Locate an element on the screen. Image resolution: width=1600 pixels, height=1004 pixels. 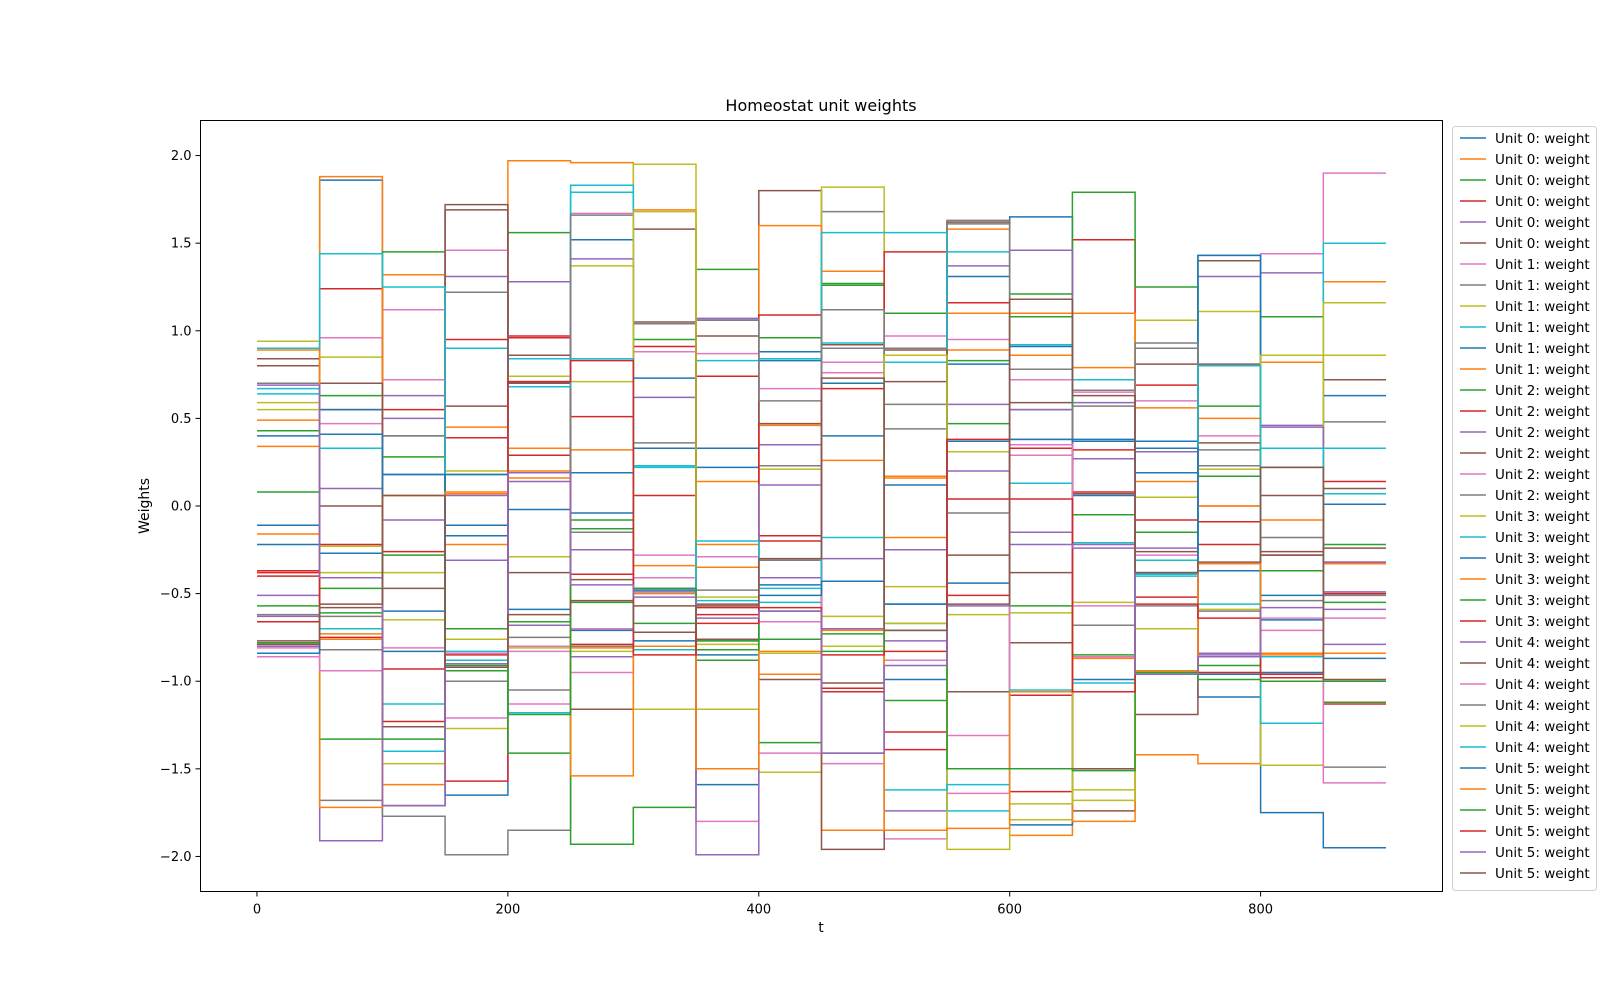
legend-label-2: Unit 0: weight is located at coordinates (1542, 181).